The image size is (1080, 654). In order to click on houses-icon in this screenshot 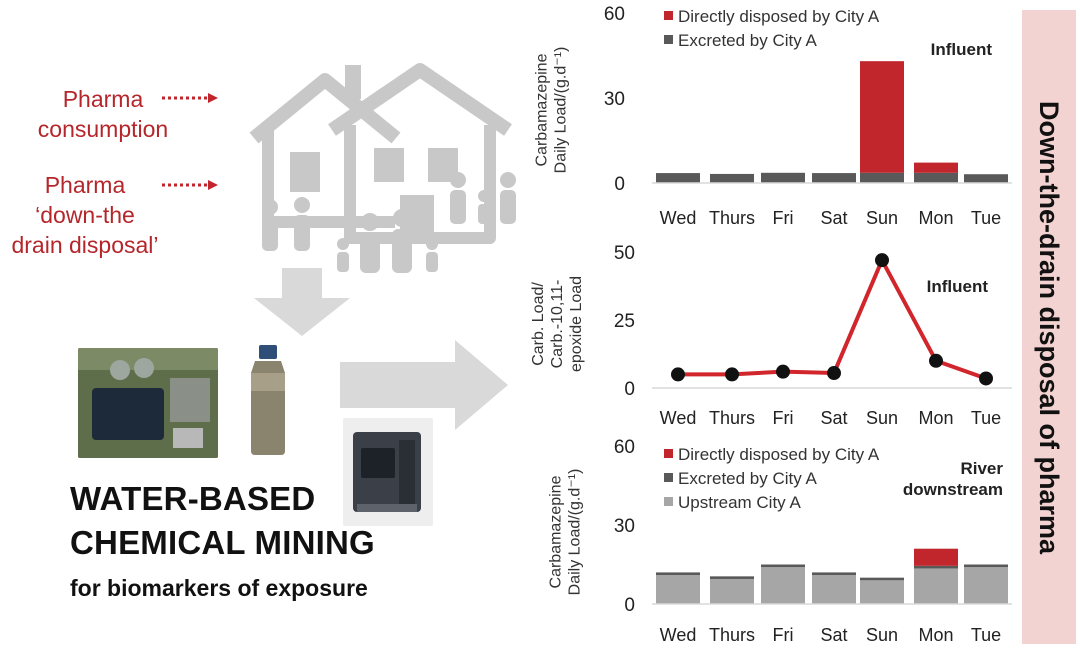, I will do `click(380, 153)`.